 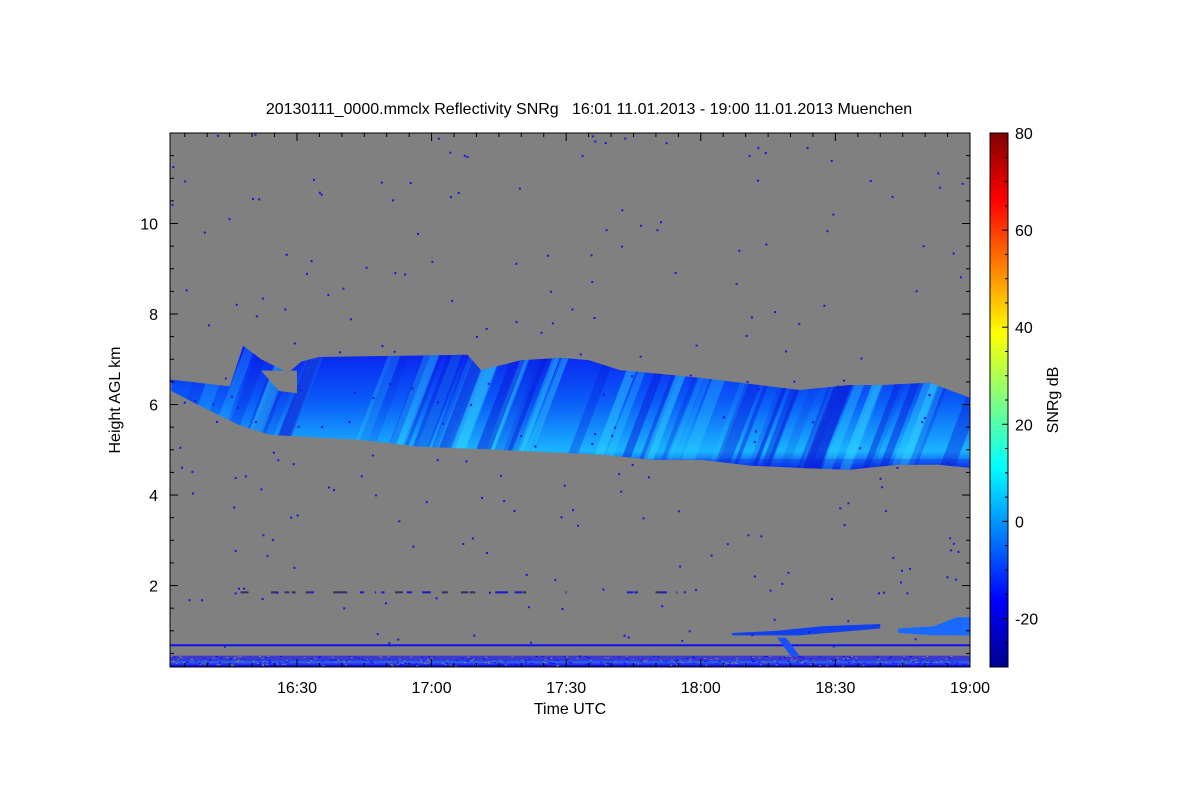 What do you see at coordinates (432, 688) in the screenshot?
I see `x-tick-label: 17:00` at bounding box center [432, 688].